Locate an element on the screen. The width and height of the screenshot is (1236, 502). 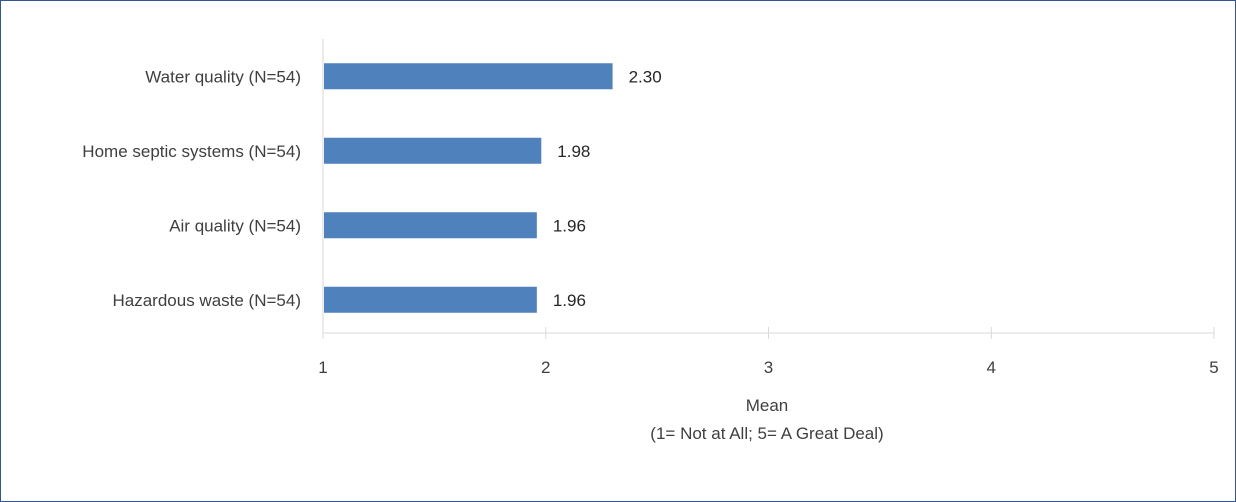
x-tick-label: 4 is located at coordinates (991, 367).